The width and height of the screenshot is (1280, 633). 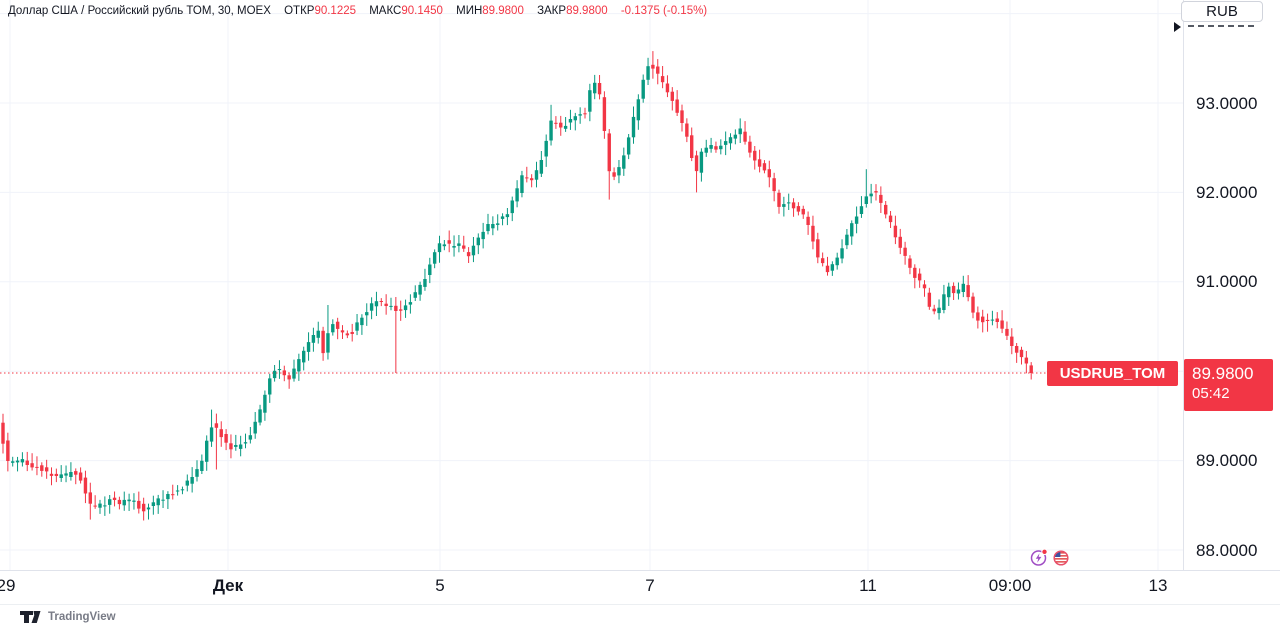 What do you see at coordinates (503, 11) in the screenshot?
I see `low-value: 89.9800` at bounding box center [503, 11].